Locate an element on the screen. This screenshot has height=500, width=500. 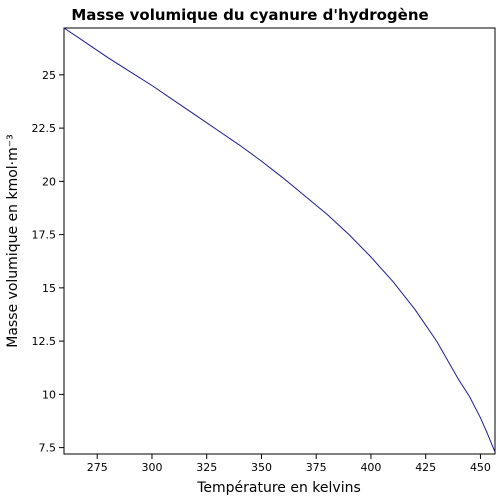
x-tick-label: 375 is located at coordinates (316, 467).